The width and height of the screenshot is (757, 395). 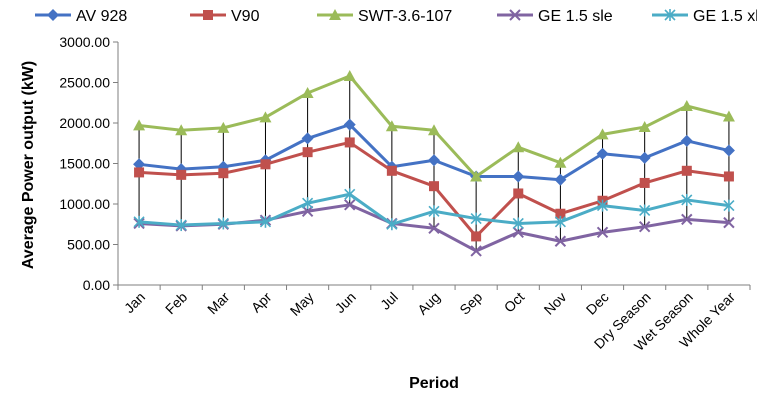 I want to click on legend-label: AV 928, so click(x=101, y=16).